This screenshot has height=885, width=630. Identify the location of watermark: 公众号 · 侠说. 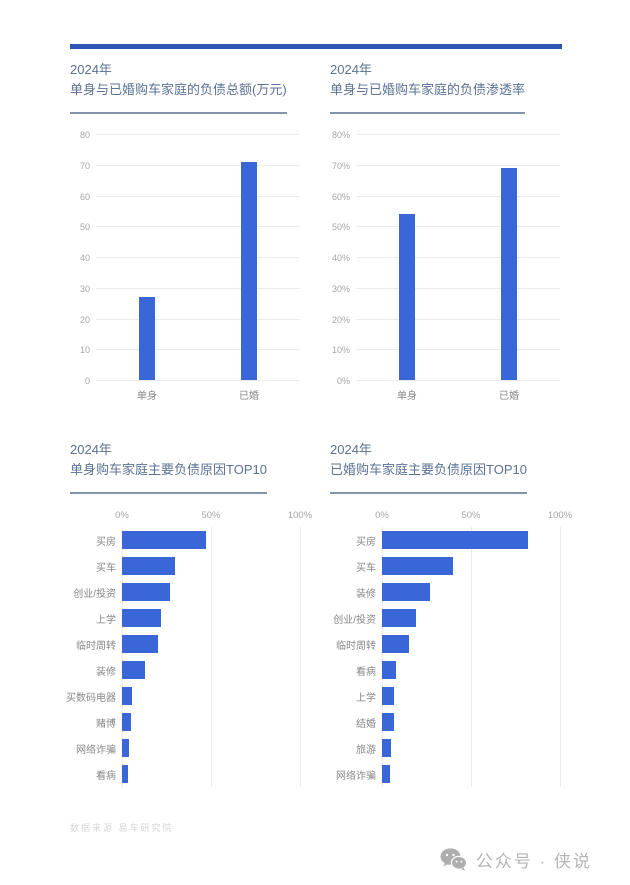
(516, 859).